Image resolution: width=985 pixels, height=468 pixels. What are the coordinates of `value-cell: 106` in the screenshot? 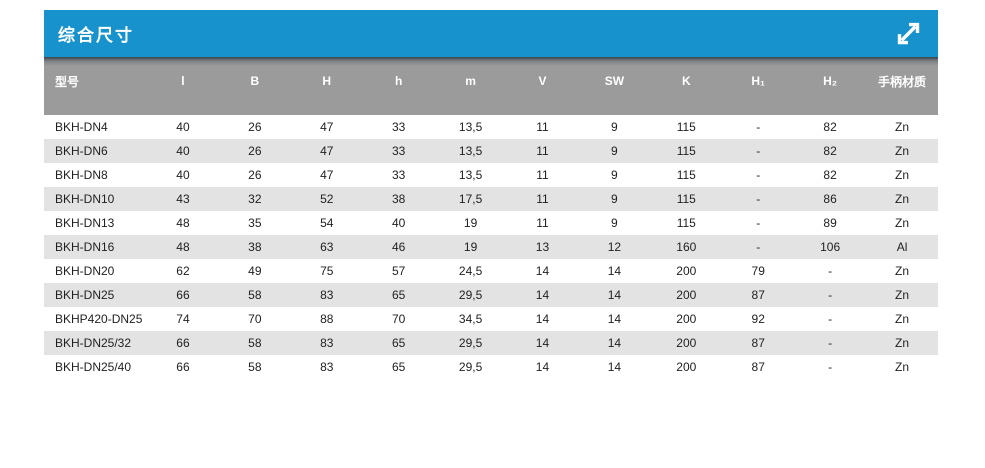 It's located at (830, 247).